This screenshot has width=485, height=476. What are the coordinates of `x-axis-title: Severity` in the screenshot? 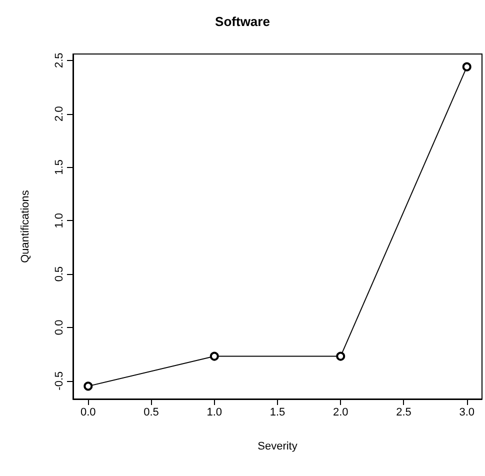 It's located at (278, 446).